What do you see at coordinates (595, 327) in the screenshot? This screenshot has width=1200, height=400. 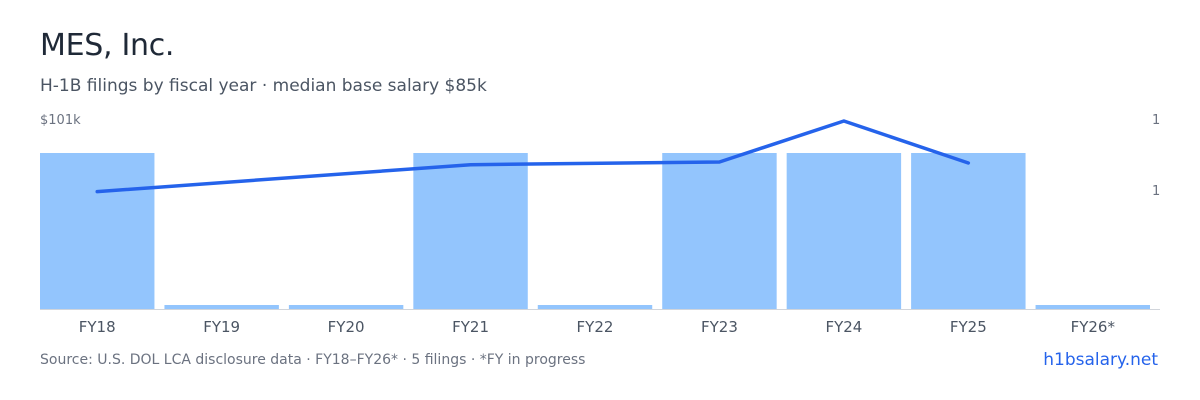 I see `x-tick-label: FY22` at bounding box center [595, 327].